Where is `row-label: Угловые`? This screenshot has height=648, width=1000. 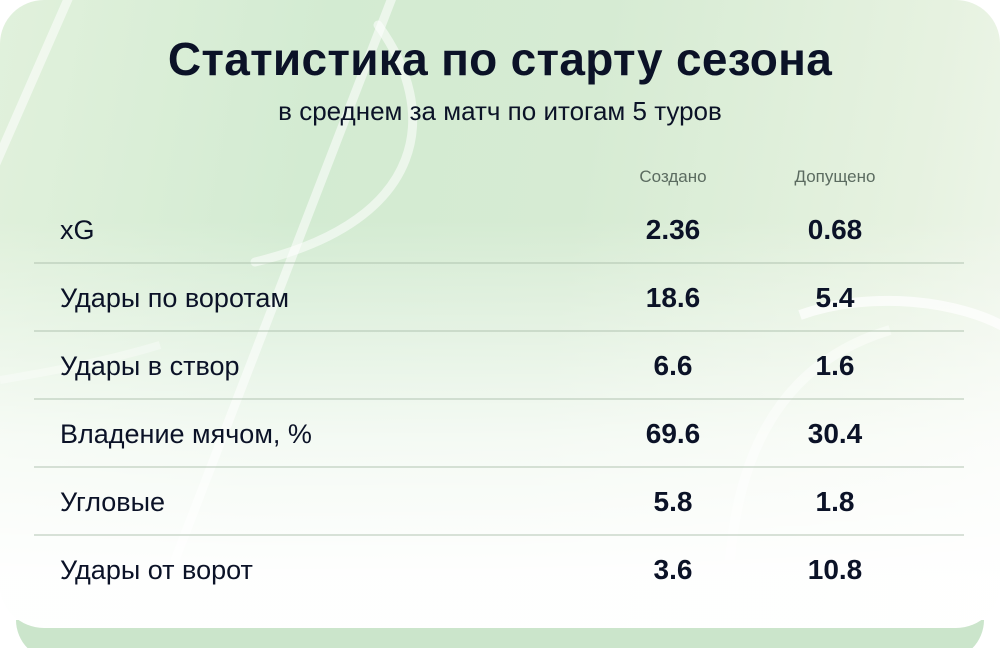 row-label: Угловые is located at coordinates (113, 502).